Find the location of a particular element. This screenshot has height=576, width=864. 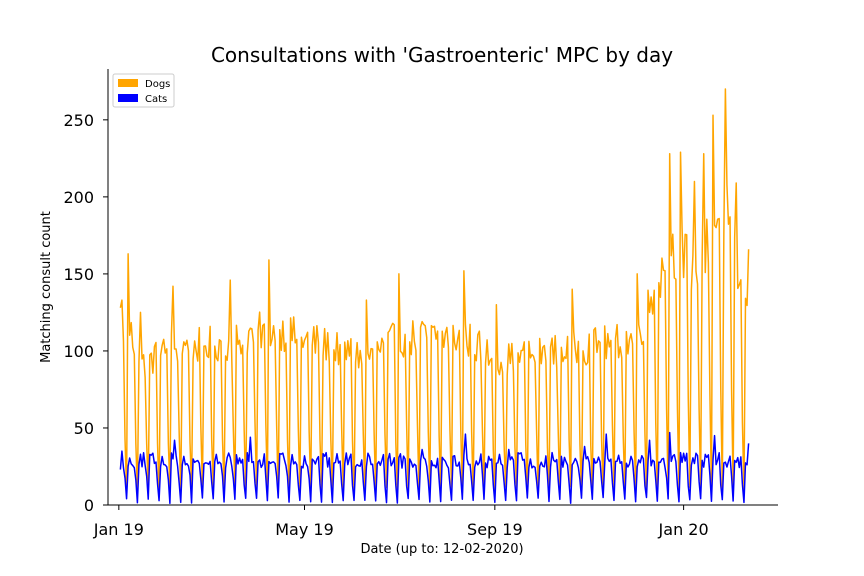

series-line-cats is located at coordinates (434, 468).